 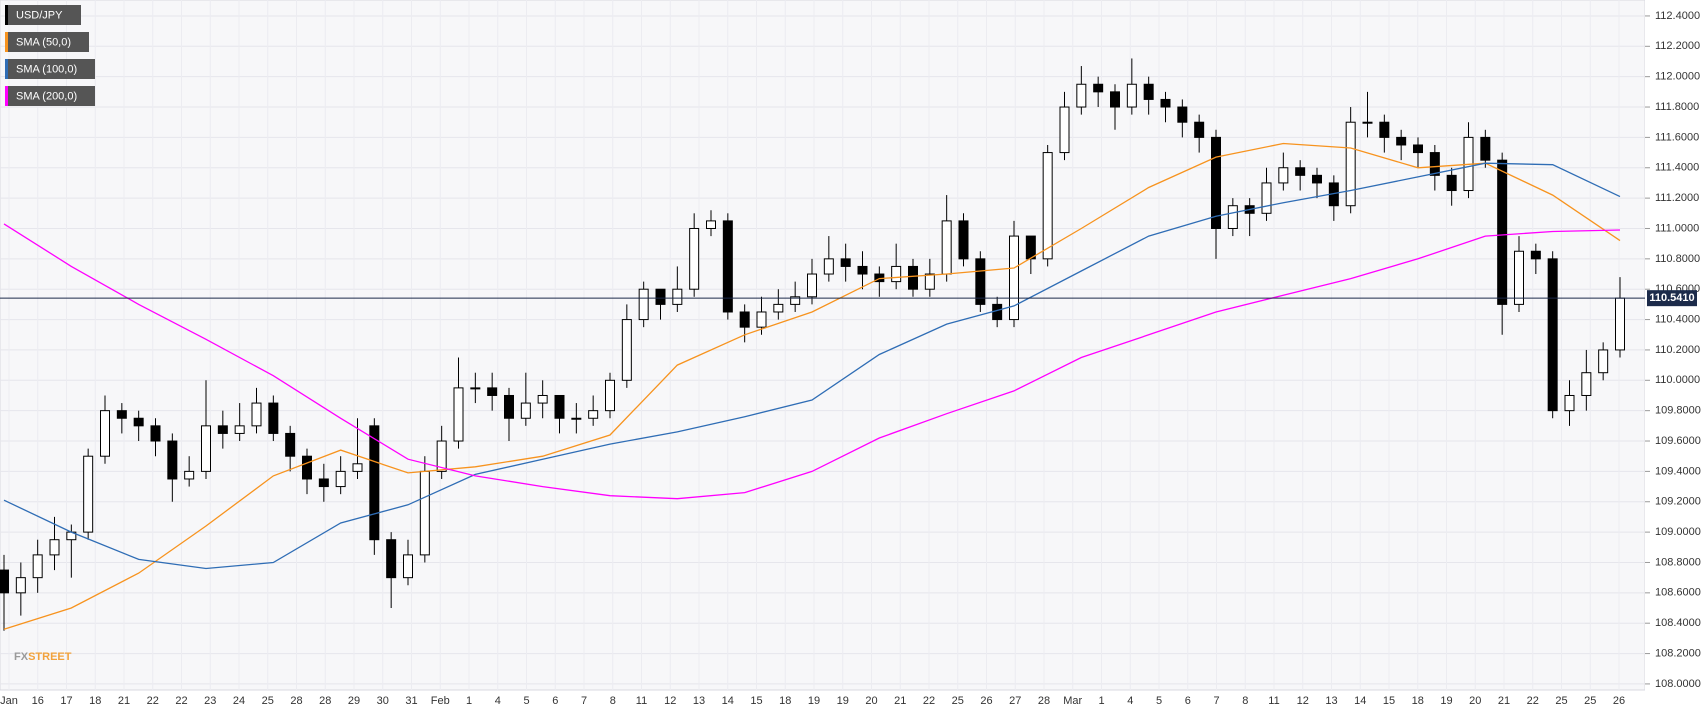 What do you see at coordinates (1130, 701) in the screenshot?
I see `x-tick-label: 4` at bounding box center [1130, 701].